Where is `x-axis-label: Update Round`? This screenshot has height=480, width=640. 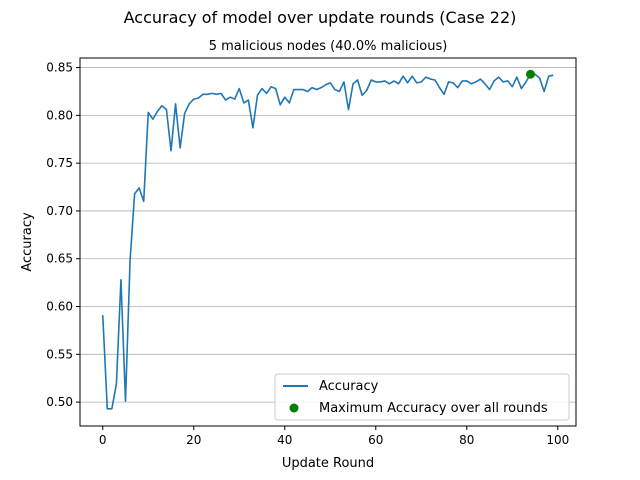
x-axis-label: Update Round is located at coordinates (328, 463).